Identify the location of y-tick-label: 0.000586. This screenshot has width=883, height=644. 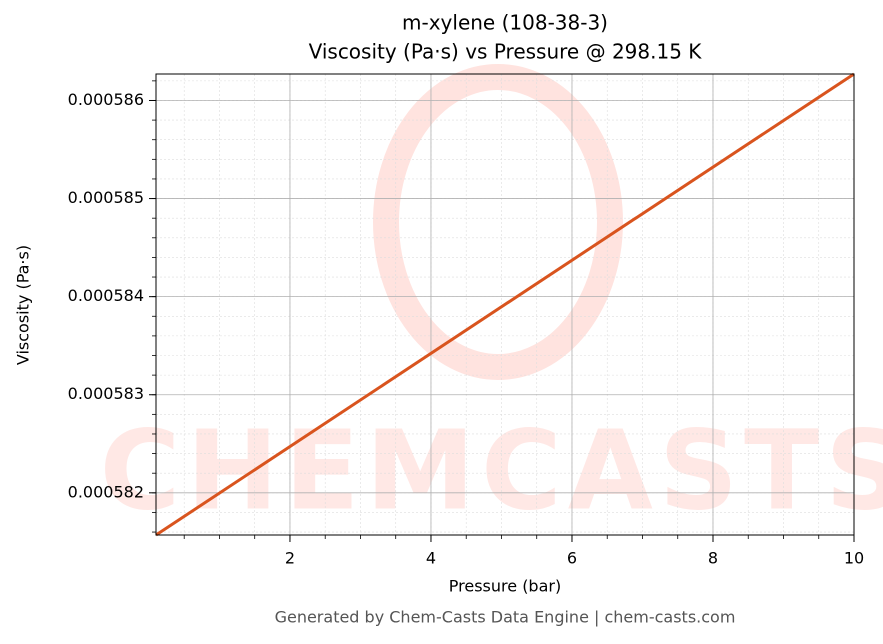
(106, 99).